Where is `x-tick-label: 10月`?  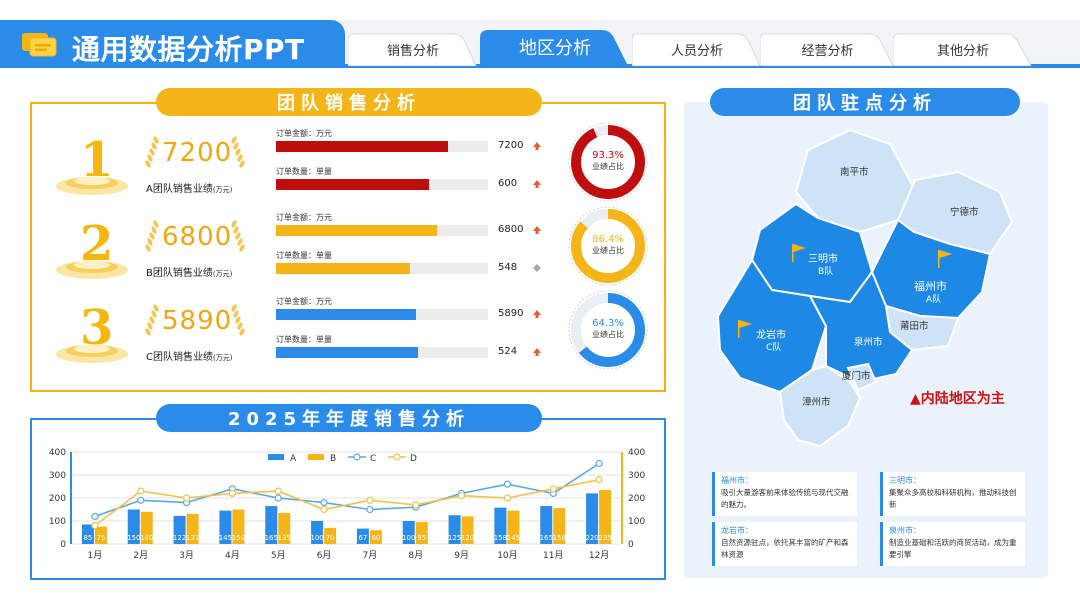
x-tick-label: 10月 is located at coordinates (507, 555).